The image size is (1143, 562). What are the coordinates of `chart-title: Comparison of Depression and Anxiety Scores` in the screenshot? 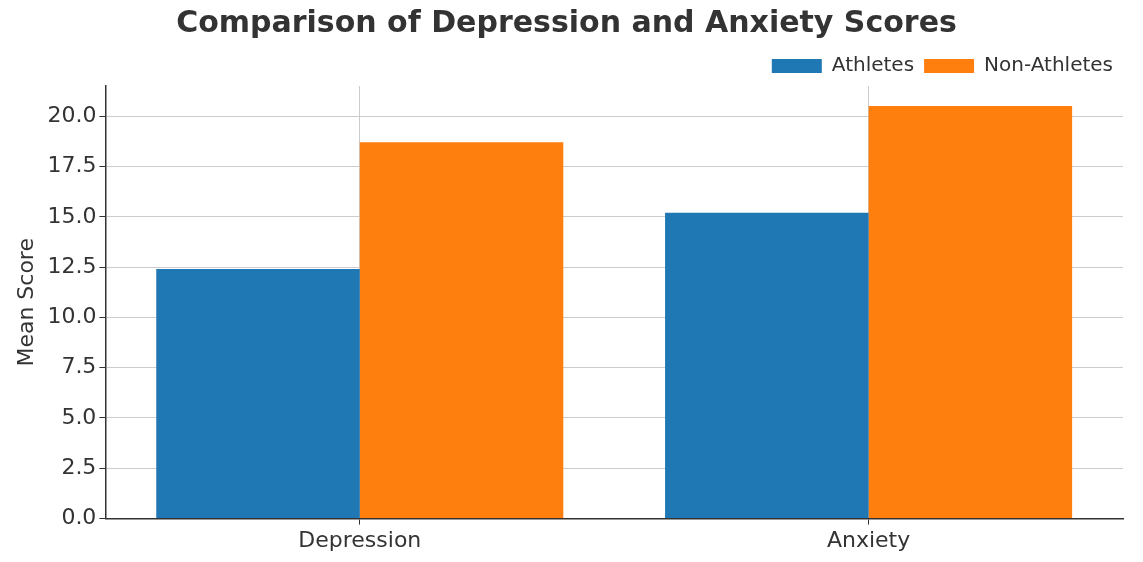 It's located at (566, 21).